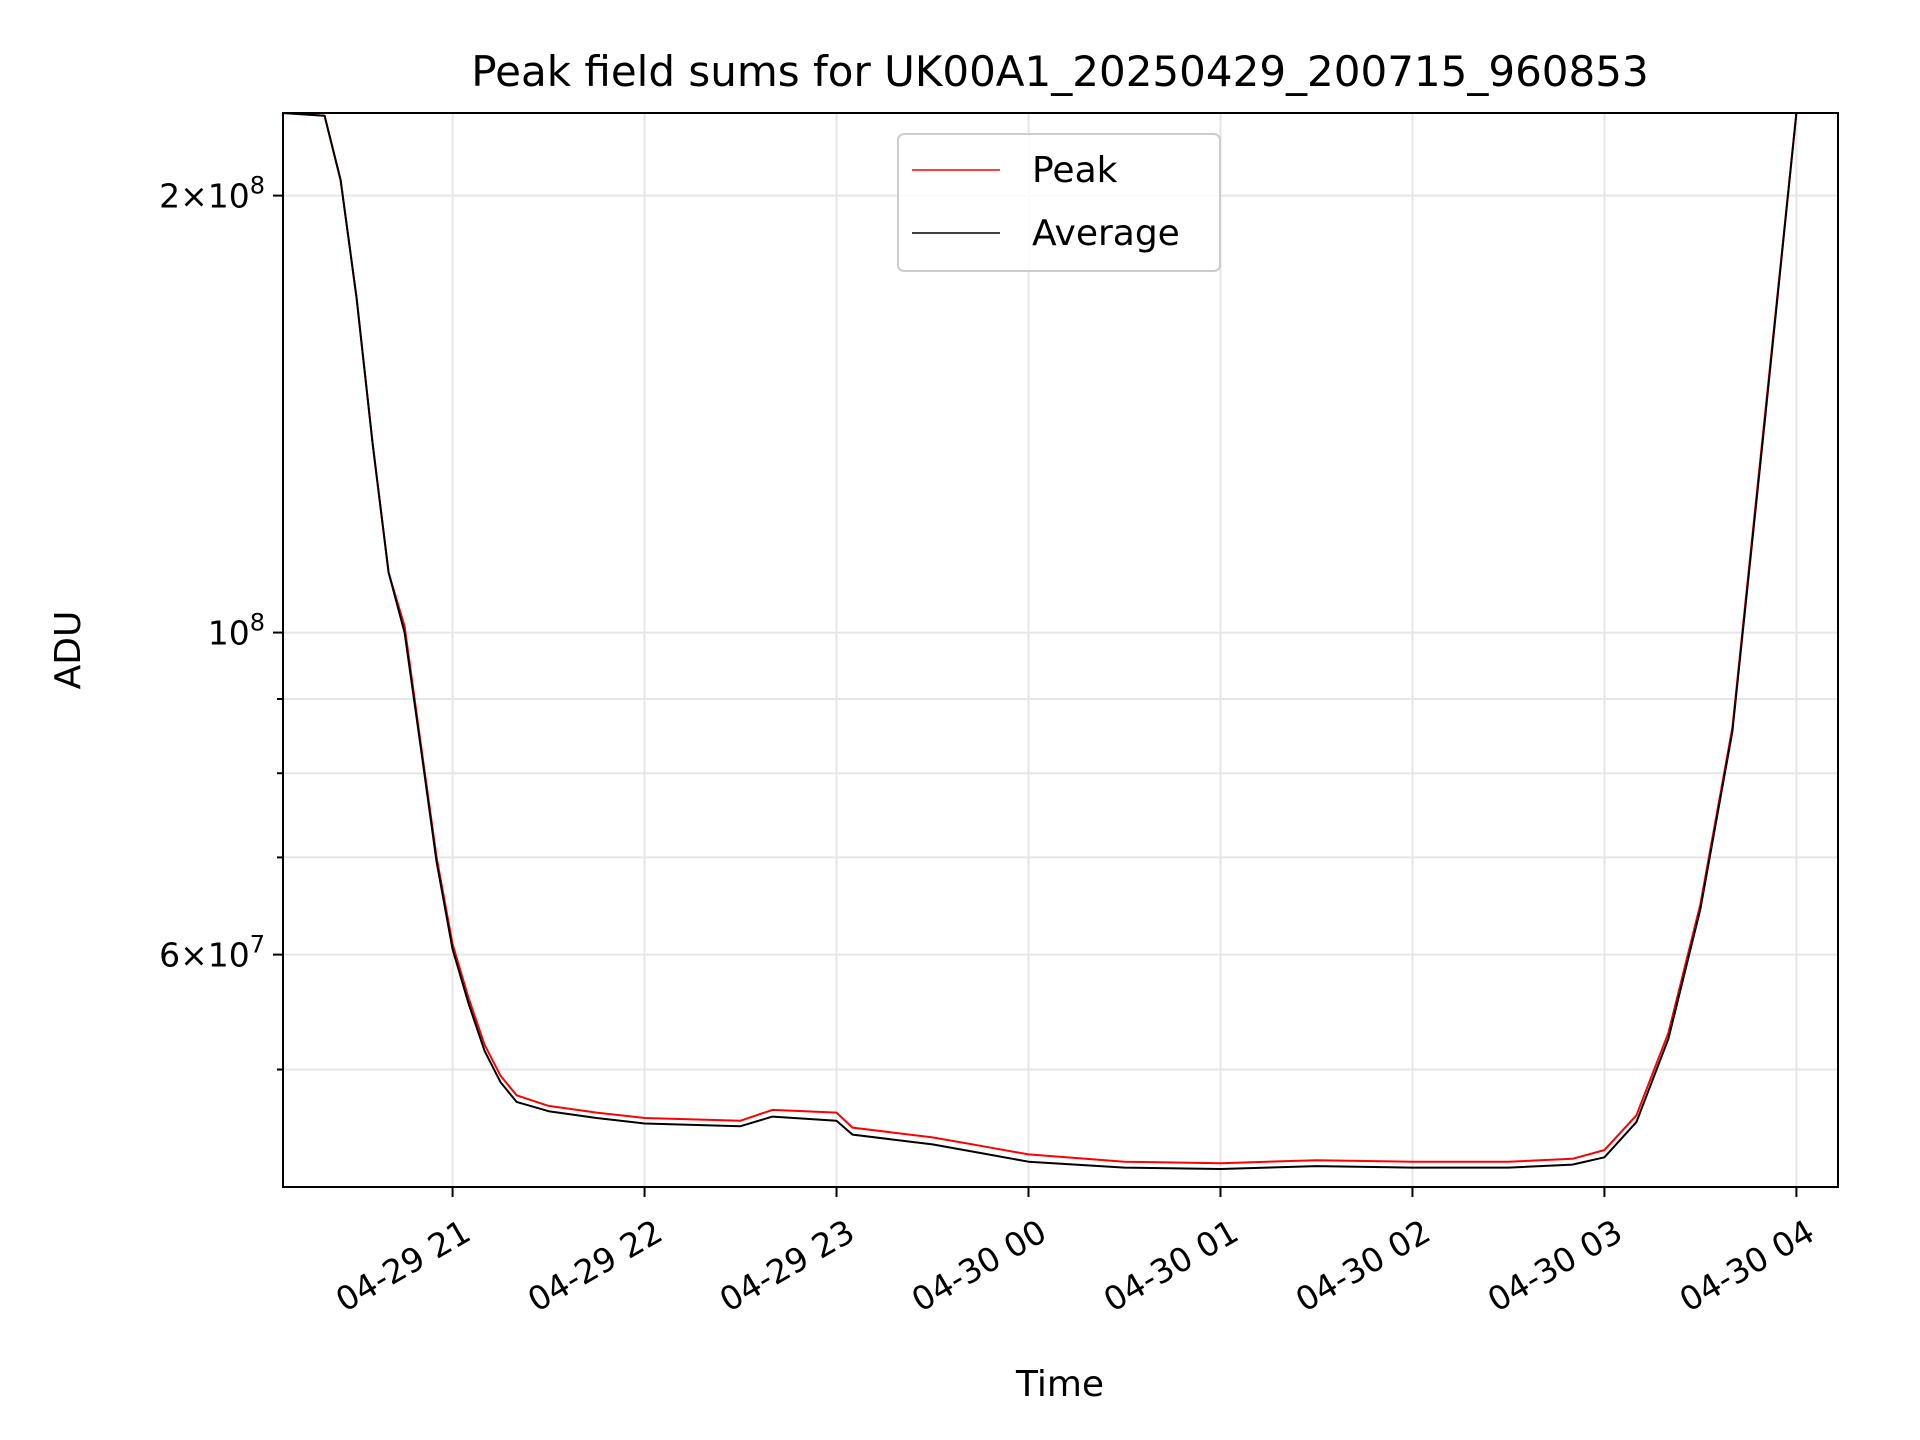 The height and width of the screenshot is (1440, 1920). I want to click on legend-label-peak: Peak, so click(1075, 170).